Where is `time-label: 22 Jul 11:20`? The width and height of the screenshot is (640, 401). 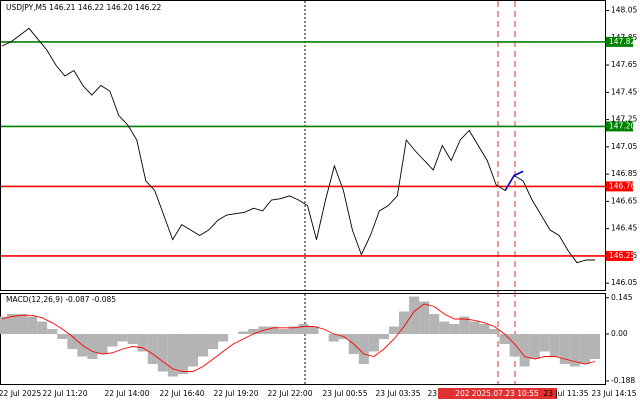
time-label: 22 Jul 11:20 is located at coordinates (65, 393).